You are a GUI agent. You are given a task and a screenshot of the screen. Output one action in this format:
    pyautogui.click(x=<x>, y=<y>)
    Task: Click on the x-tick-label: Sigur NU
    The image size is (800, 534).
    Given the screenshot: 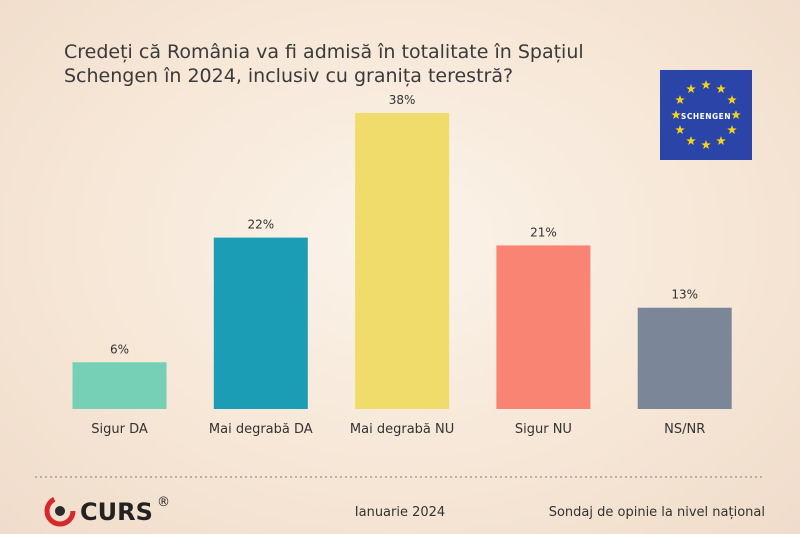 What is the action you would take?
    pyautogui.click(x=543, y=429)
    